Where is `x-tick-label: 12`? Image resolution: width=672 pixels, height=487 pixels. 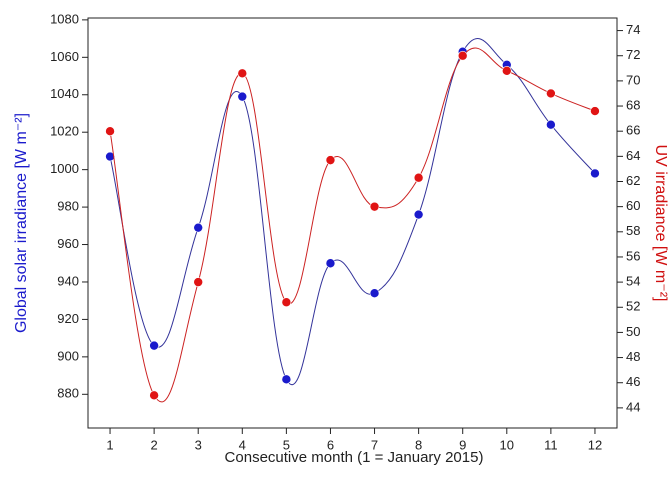 x-tick-label: 12 is located at coordinates (595, 444).